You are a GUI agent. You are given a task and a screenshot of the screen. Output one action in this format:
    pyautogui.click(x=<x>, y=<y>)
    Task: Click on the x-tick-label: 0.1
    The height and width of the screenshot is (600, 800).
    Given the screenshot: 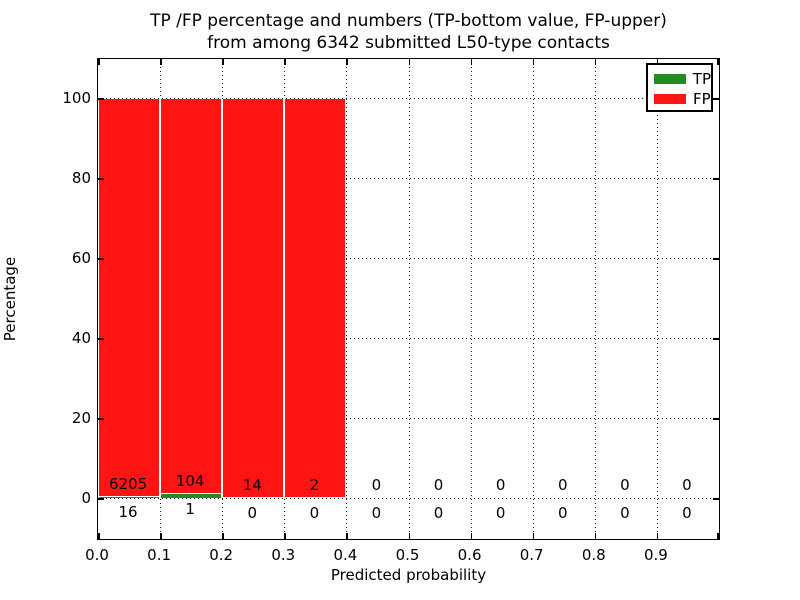 What is the action you would take?
    pyautogui.click(x=159, y=555)
    